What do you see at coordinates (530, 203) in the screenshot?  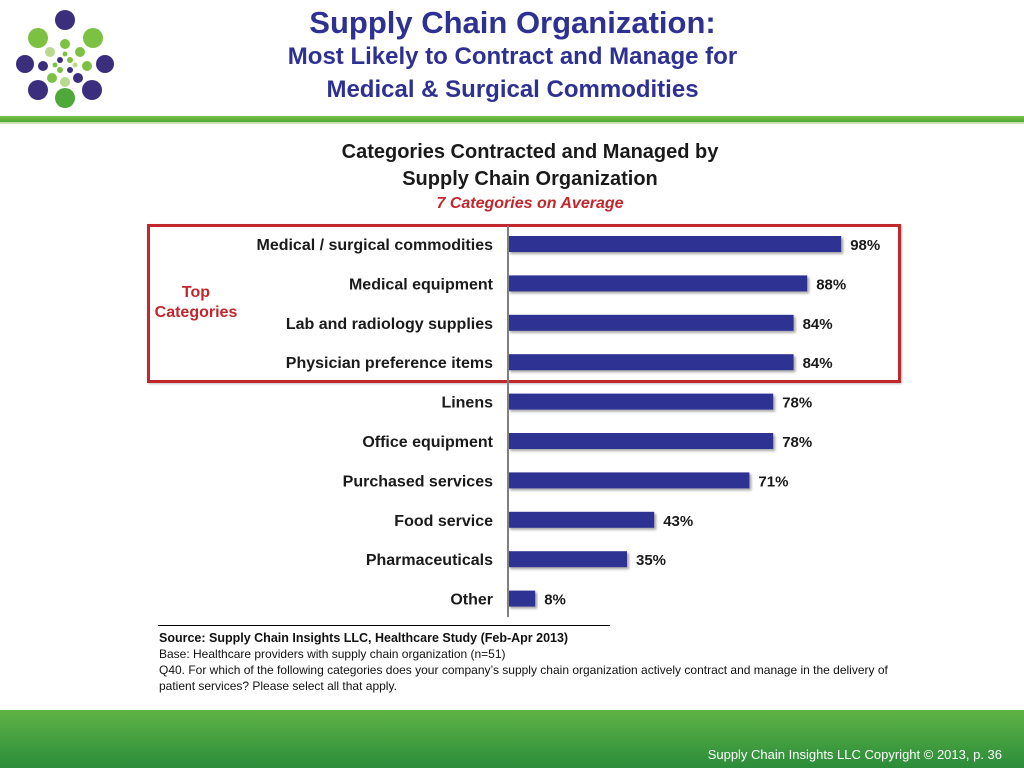 I see `chart-subtitle: 7 Categories on Average` at bounding box center [530, 203].